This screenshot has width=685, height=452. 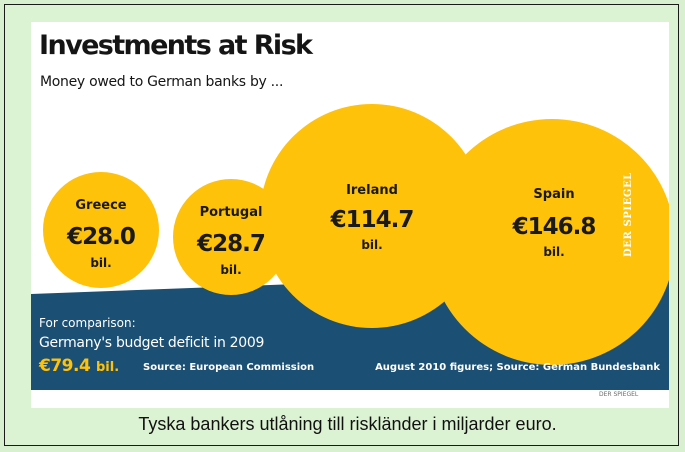 I want to click on comparison-value: €79.4, so click(x=64, y=366).